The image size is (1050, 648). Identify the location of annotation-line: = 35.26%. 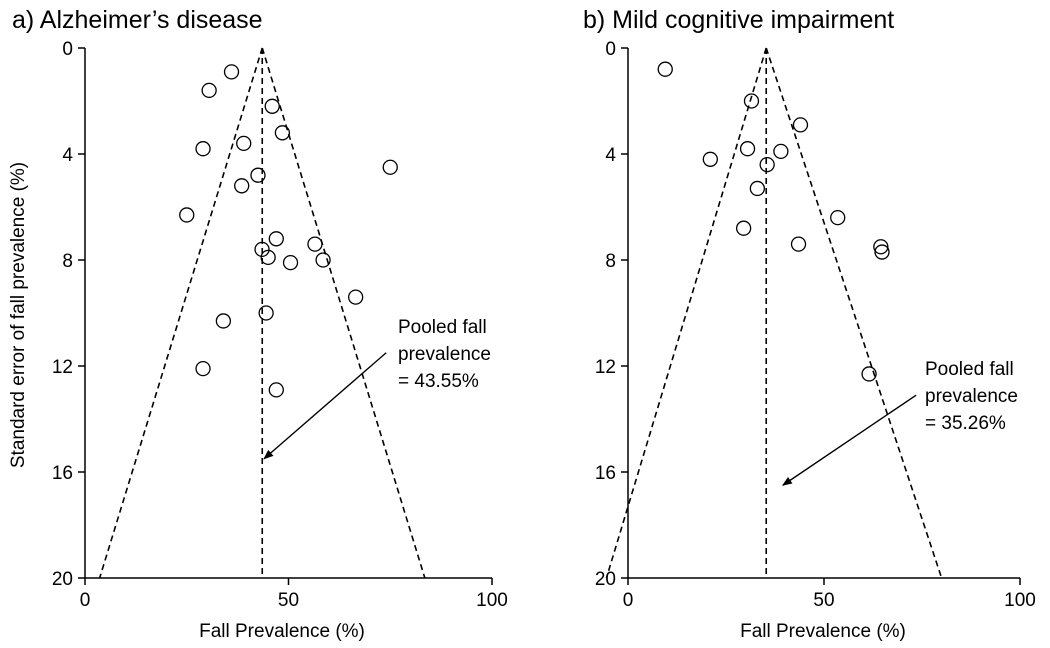
(965, 423).